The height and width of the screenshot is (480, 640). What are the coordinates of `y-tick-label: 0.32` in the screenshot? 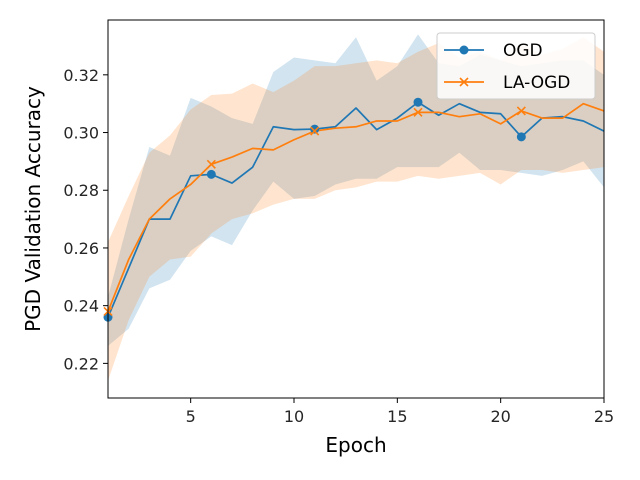 It's located at (81, 75).